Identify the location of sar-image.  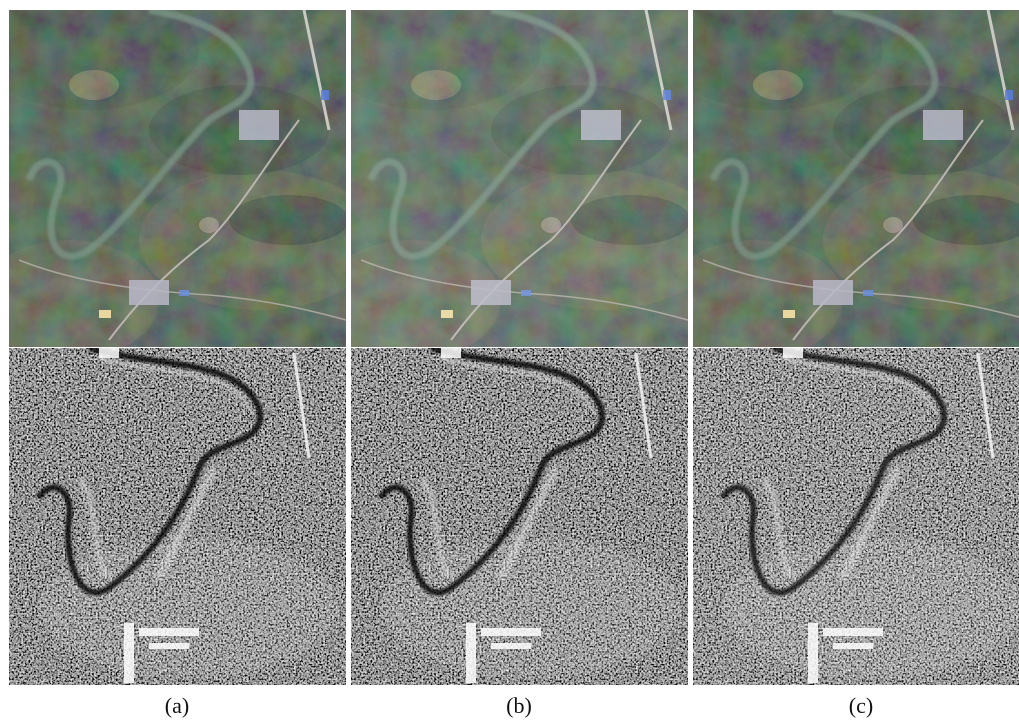
(856, 516).